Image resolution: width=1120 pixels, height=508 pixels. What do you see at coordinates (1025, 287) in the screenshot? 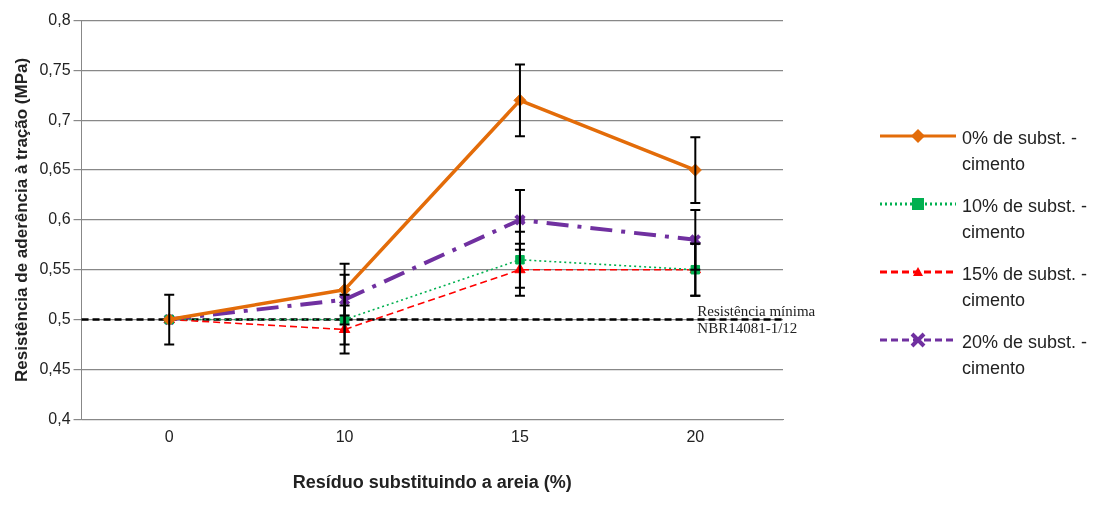
I see `legend-label: 15% de subst. - cimento` at bounding box center [1025, 287].